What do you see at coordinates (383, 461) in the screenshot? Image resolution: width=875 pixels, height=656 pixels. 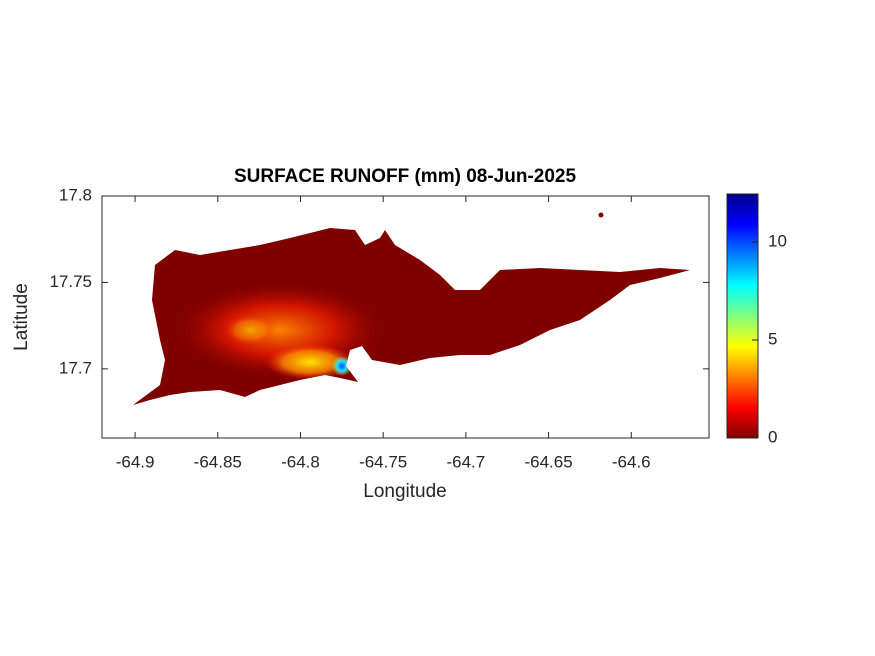 I see `x-tick-label: -64.75` at bounding box center [383, 461].